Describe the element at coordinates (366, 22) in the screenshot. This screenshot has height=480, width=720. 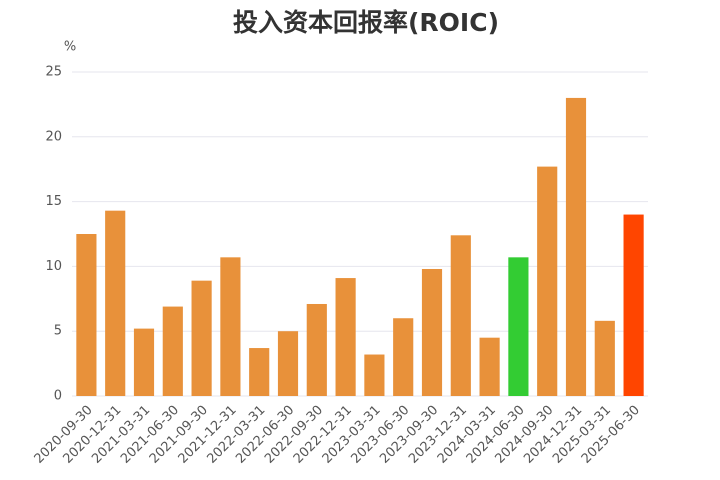
I see `chart-title: 投入资本回报率(ROIC)` at that location.